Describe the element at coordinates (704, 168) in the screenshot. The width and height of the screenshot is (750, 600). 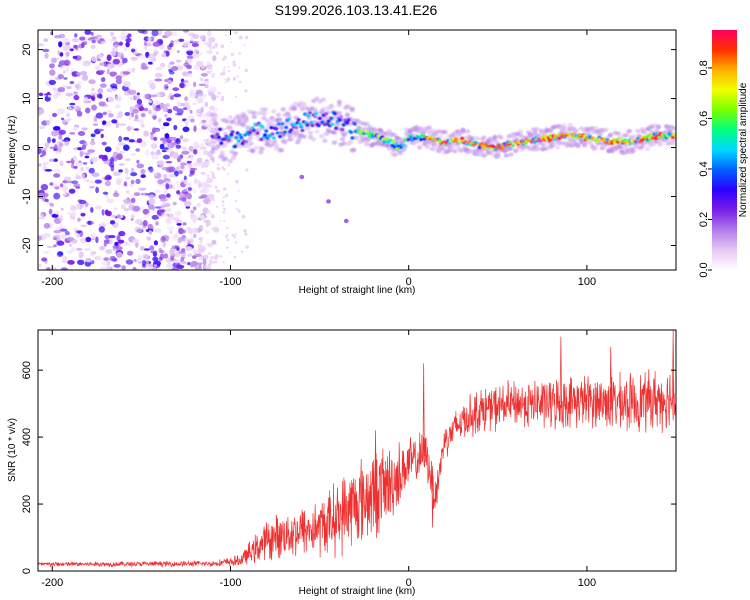
I see `colorbar-tick-label: 0.4` at that location.